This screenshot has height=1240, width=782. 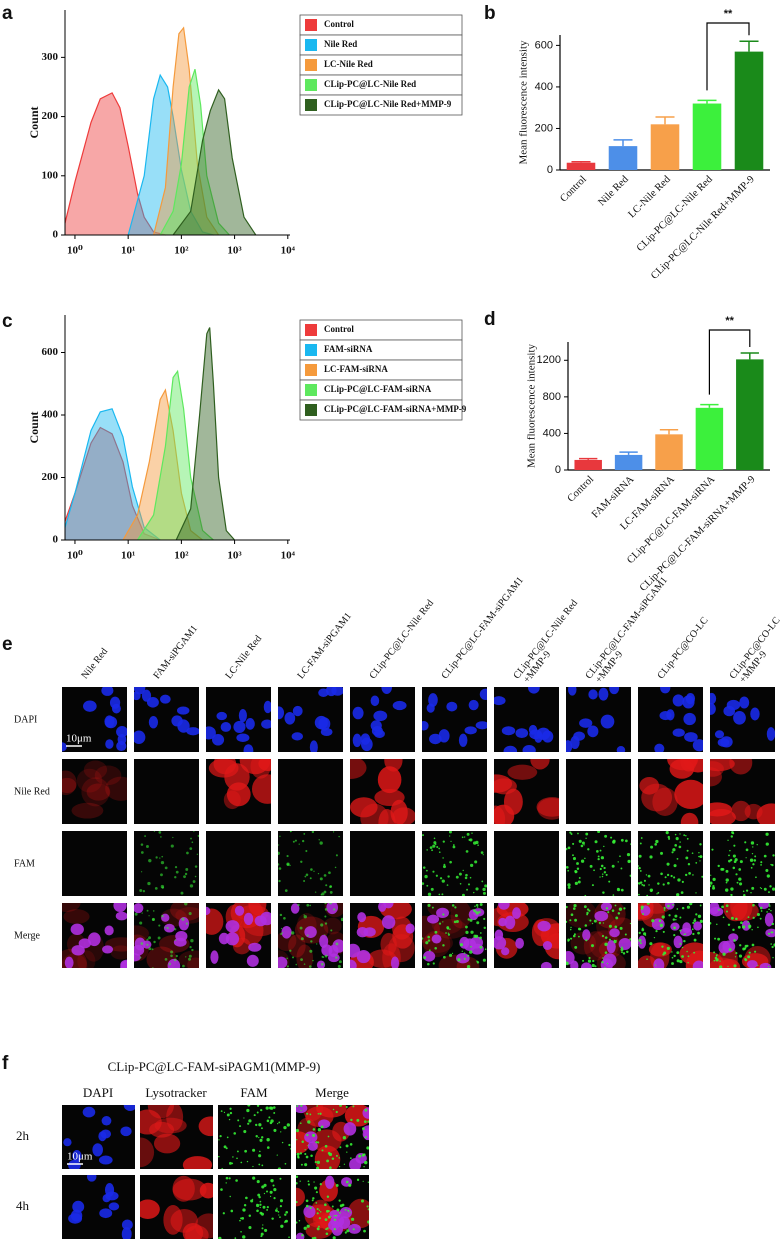 I want to click on x-tick-label: LC-Nile Red, so click(x=649, y=197).